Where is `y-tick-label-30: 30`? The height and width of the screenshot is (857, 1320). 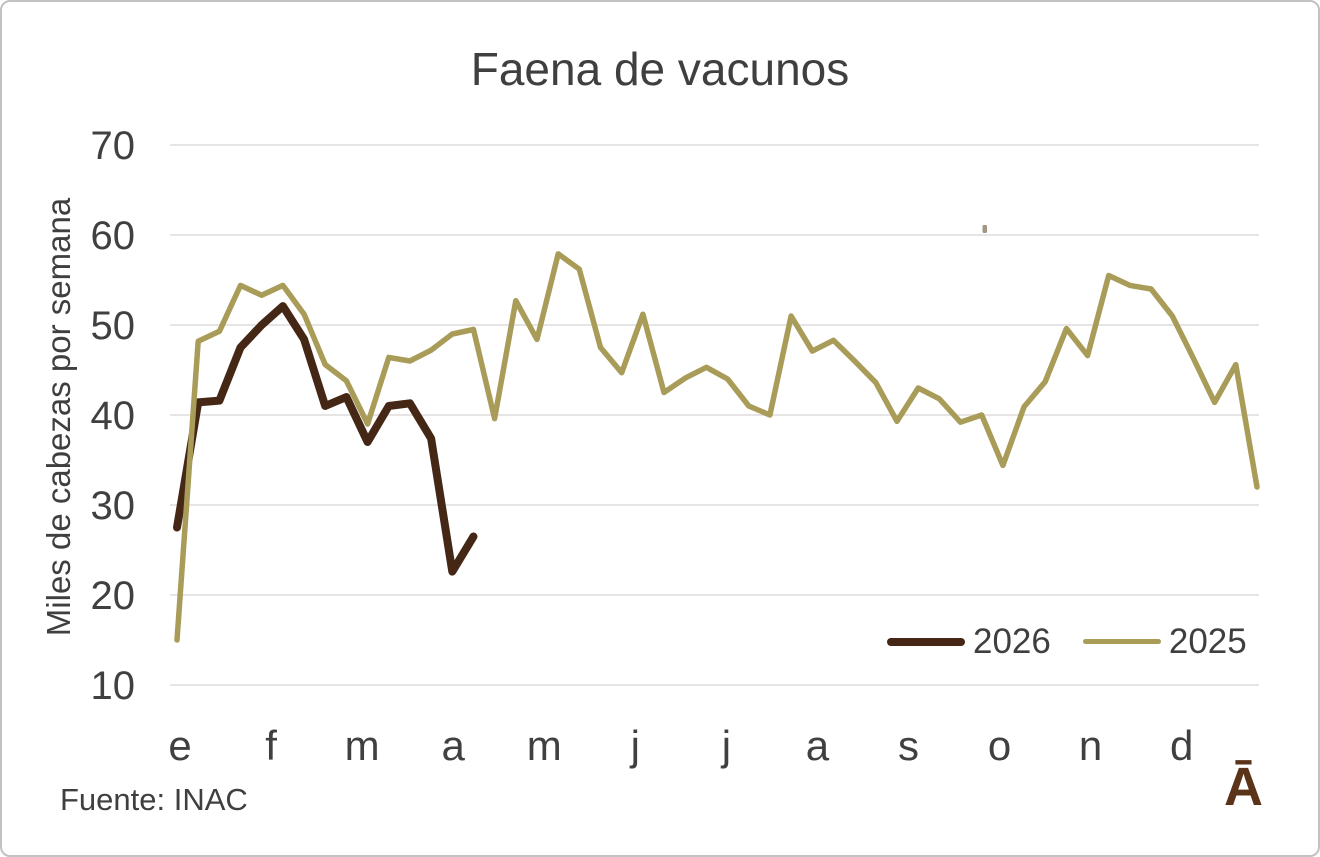
y-tick-label-30: 30 is located at coordinates (113, 506).